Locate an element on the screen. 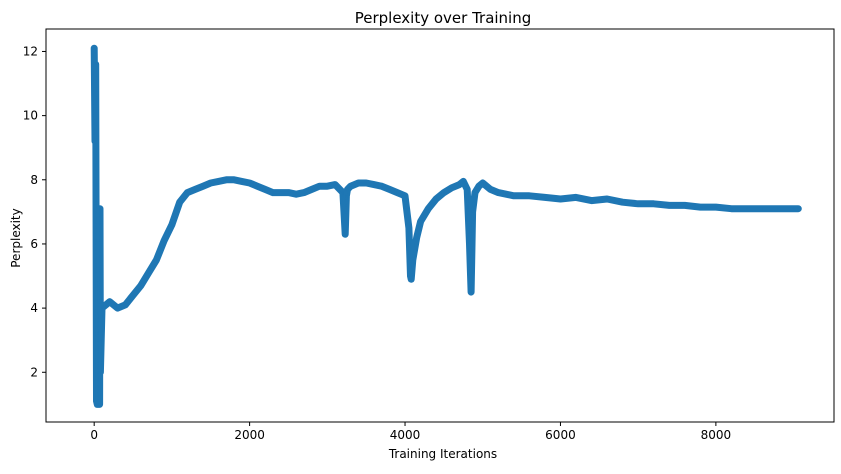  y-tick-label: 4 is located at coordinates (34, 308).